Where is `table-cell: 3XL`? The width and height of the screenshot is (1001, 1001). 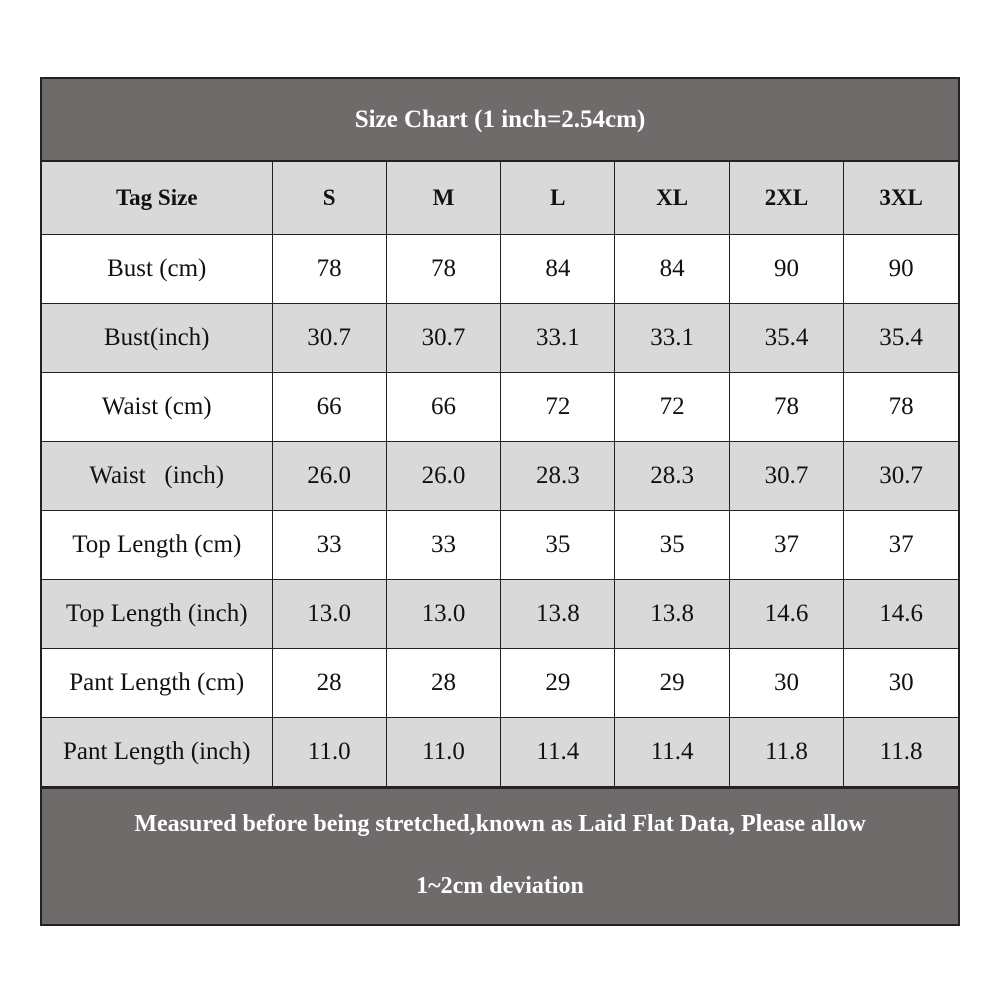 table-cell: 3XL is located at coordinates (900, 198).